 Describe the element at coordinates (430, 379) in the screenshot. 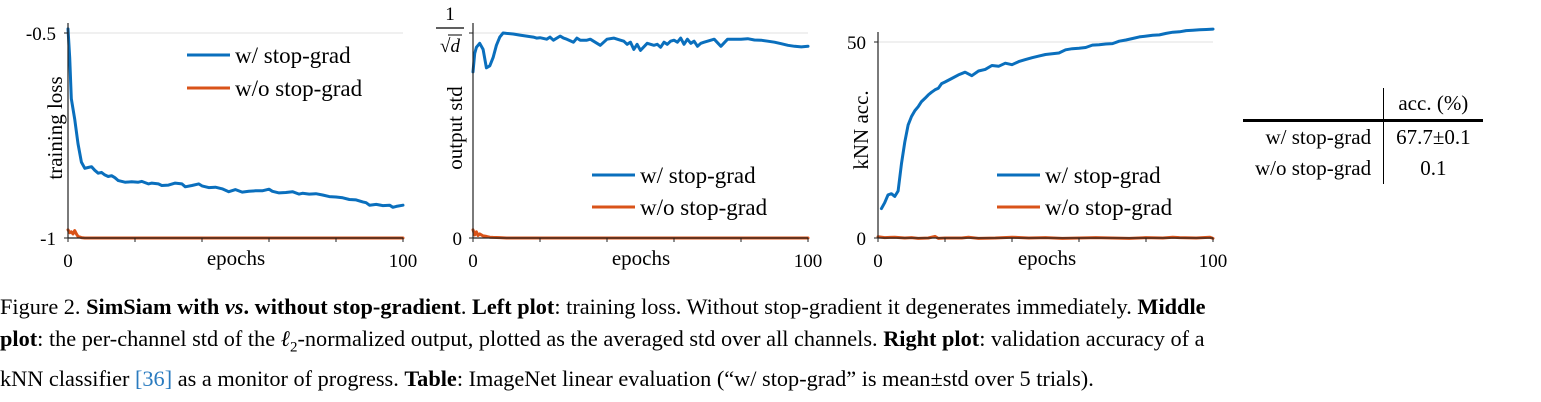

I see `caption-bold-table: Table` at that location.